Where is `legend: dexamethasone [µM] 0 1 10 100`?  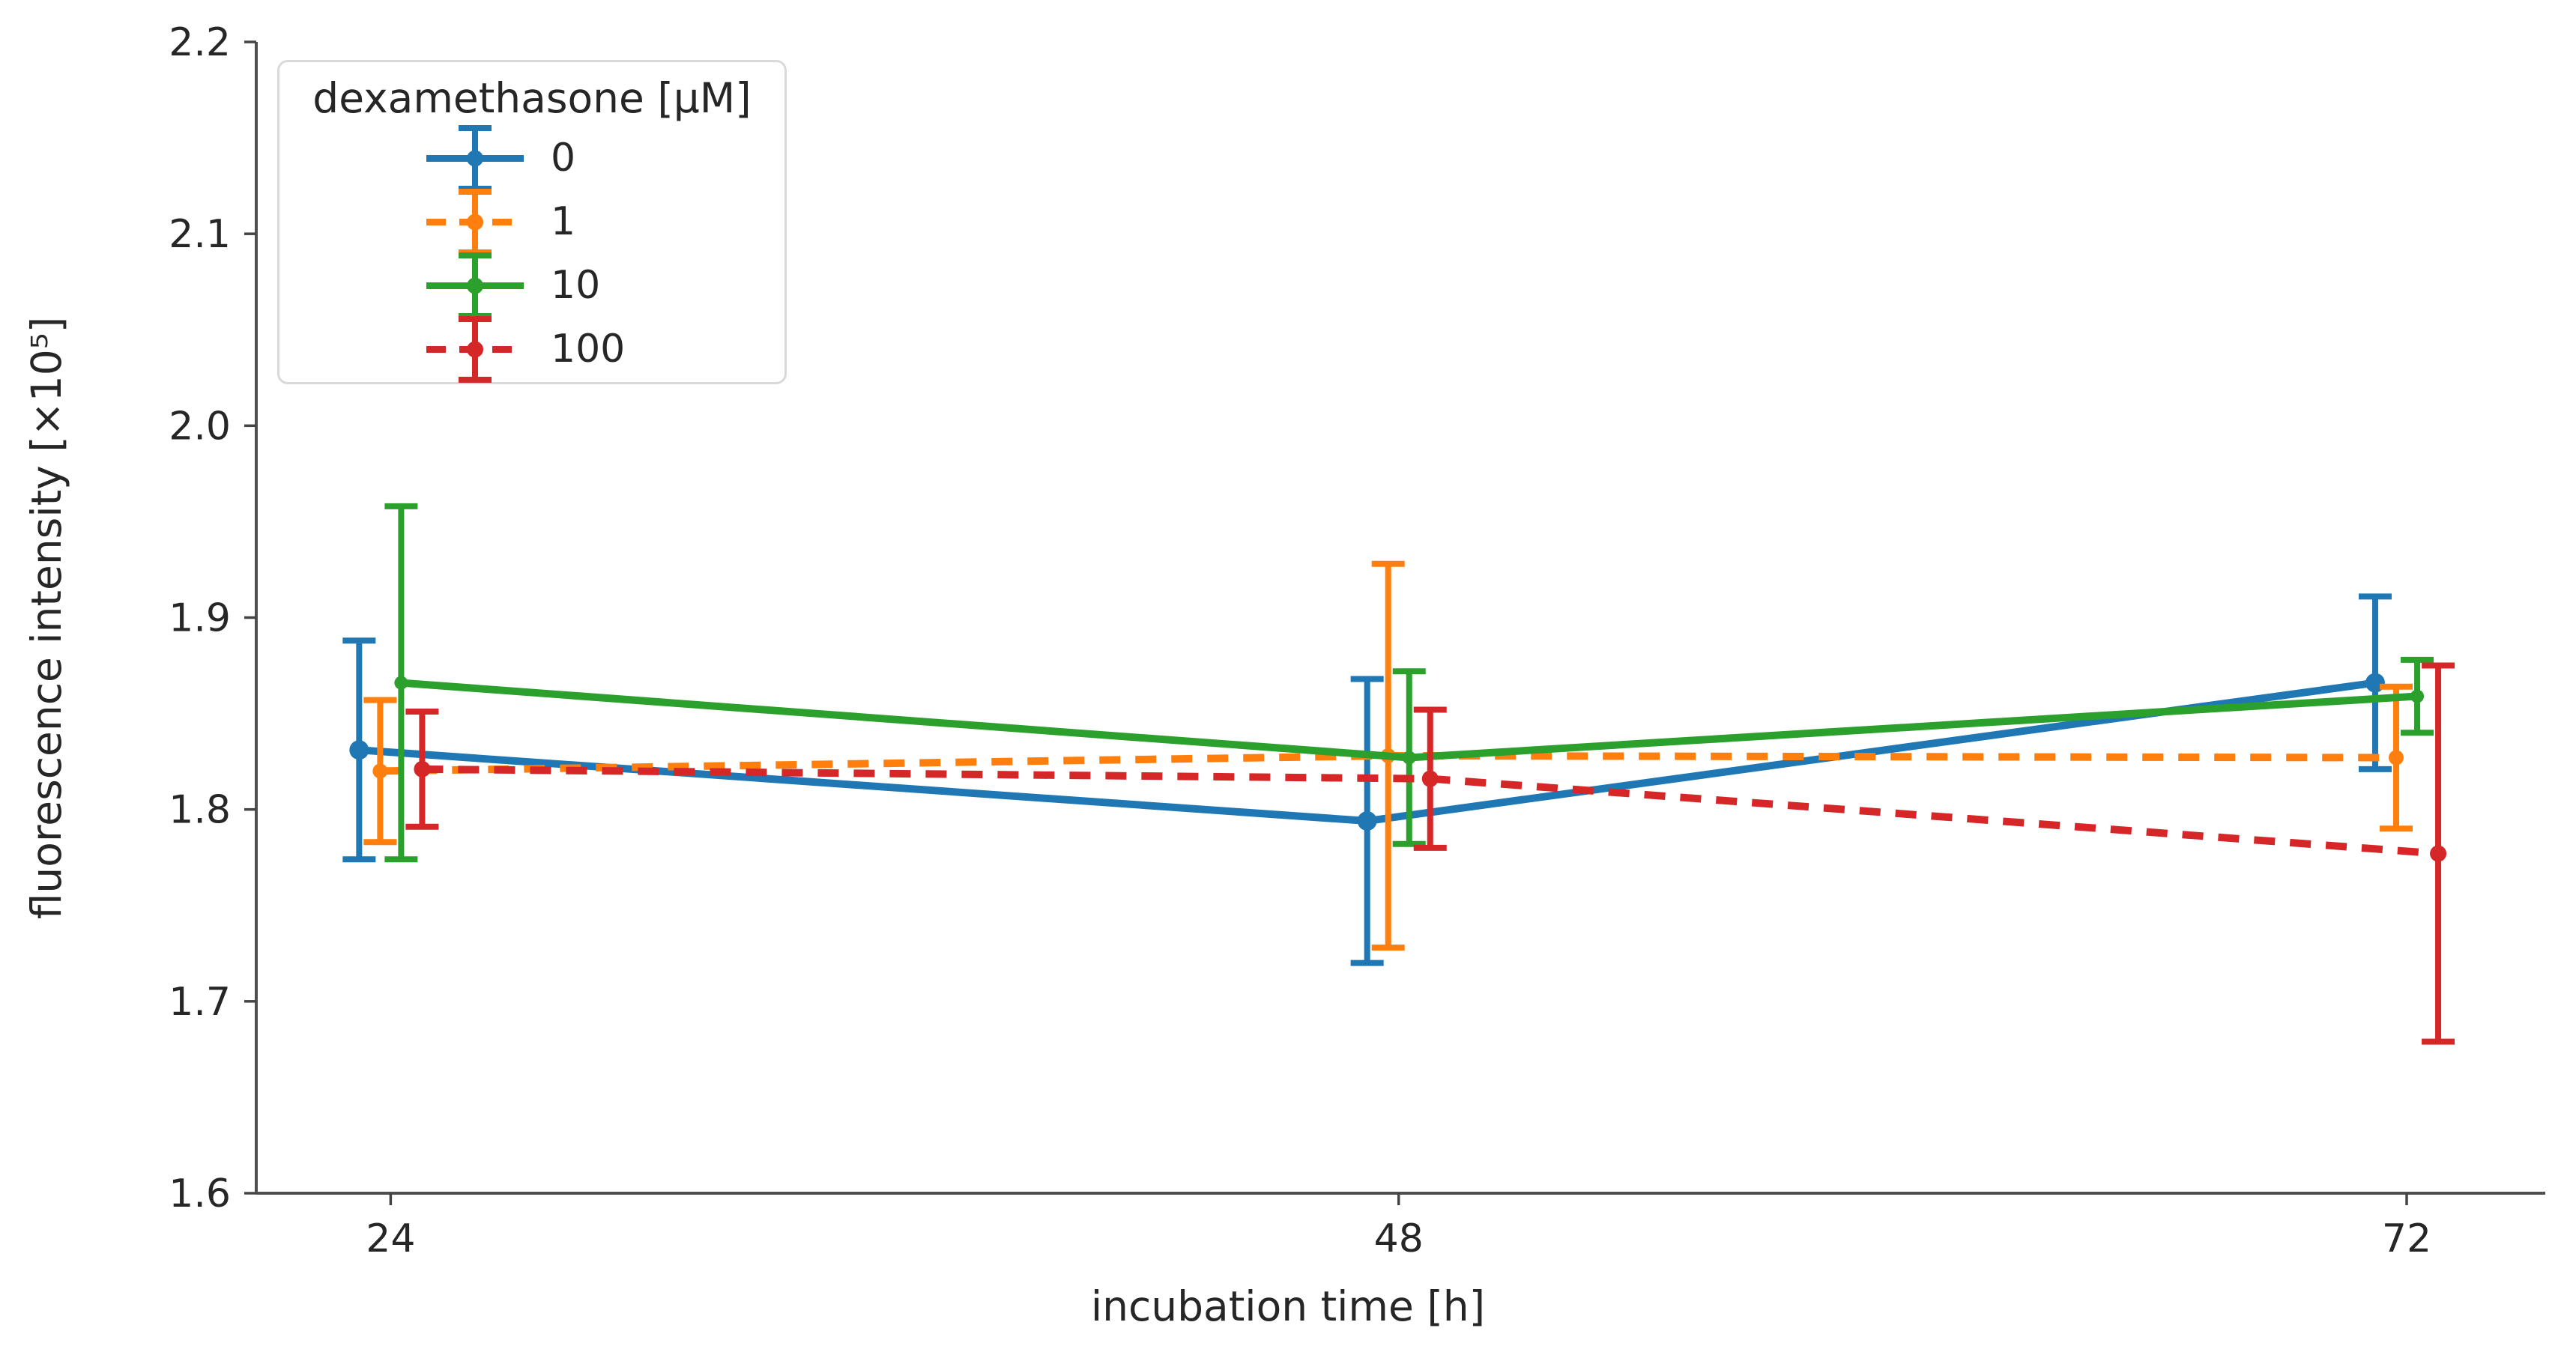 legend: dexamethasone [µM] 0 1 10 100 is located at coordinates (532, 222).